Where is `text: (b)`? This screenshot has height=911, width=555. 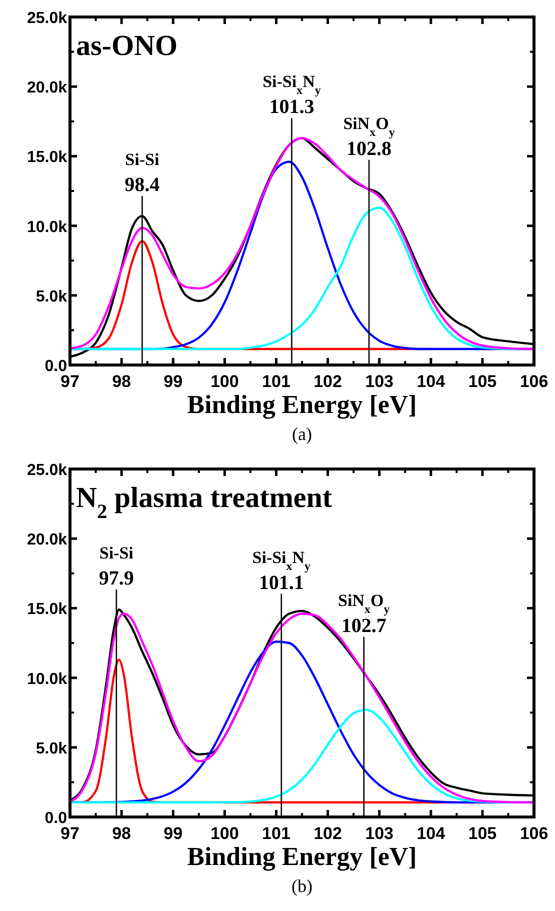 text: (b) is located at coordinates (302, 886).